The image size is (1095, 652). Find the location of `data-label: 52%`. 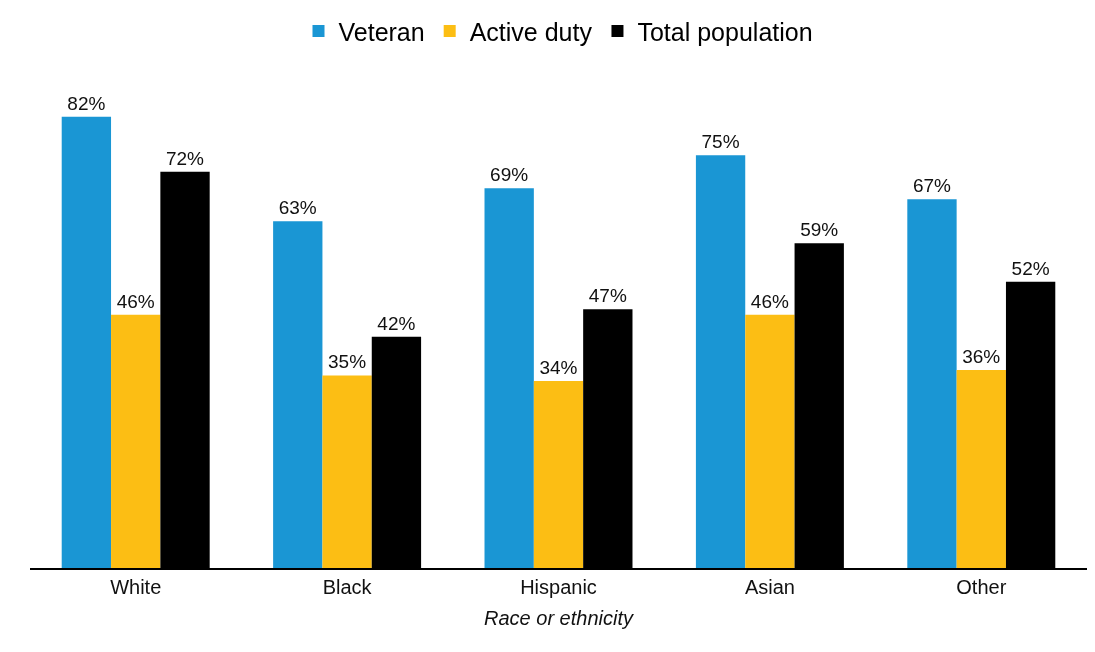

data-label: 52% is located at coordinates (1030, 268).